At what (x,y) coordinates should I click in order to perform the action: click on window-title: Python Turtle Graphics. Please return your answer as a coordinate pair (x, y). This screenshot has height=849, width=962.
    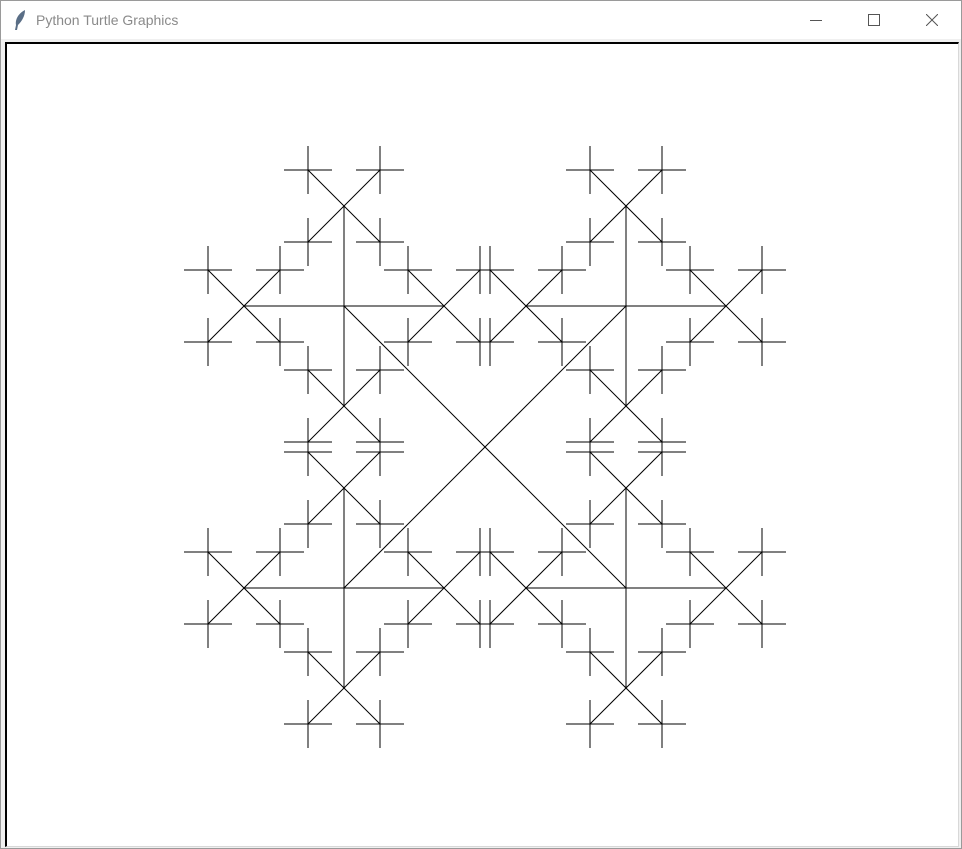
    Looking at the image, I should click on (107, 20).